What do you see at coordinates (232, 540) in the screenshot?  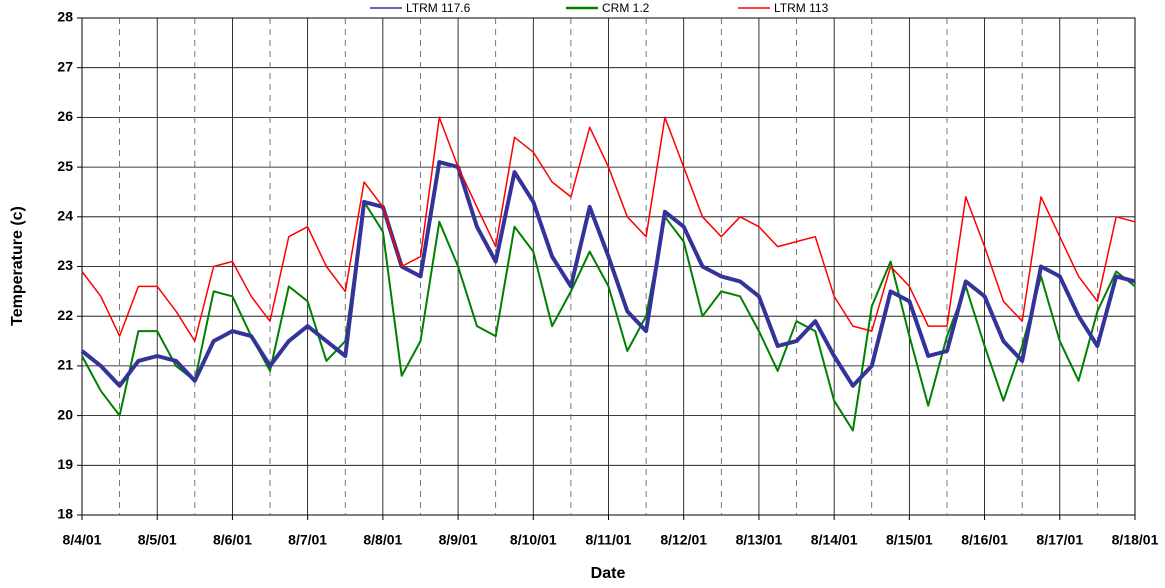 I see `x-tick-label: 8/6/01` at bounding box center [232, 540].